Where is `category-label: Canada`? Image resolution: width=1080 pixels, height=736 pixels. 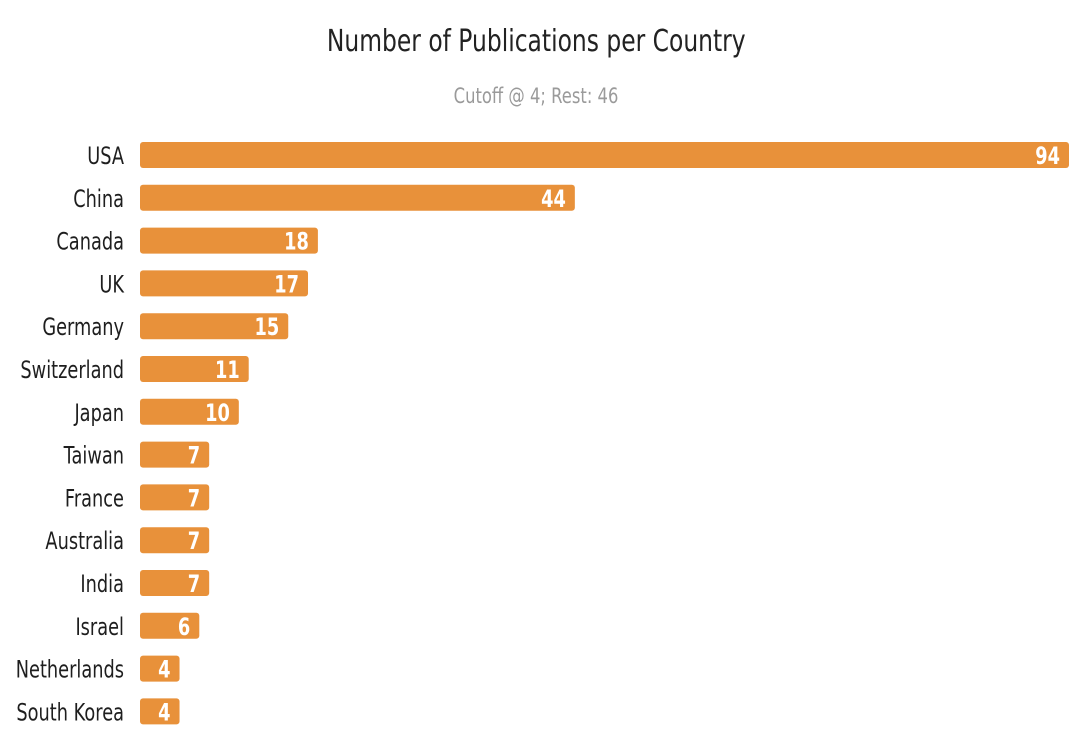 category-label: Canada is located at coordinates (90, 241).